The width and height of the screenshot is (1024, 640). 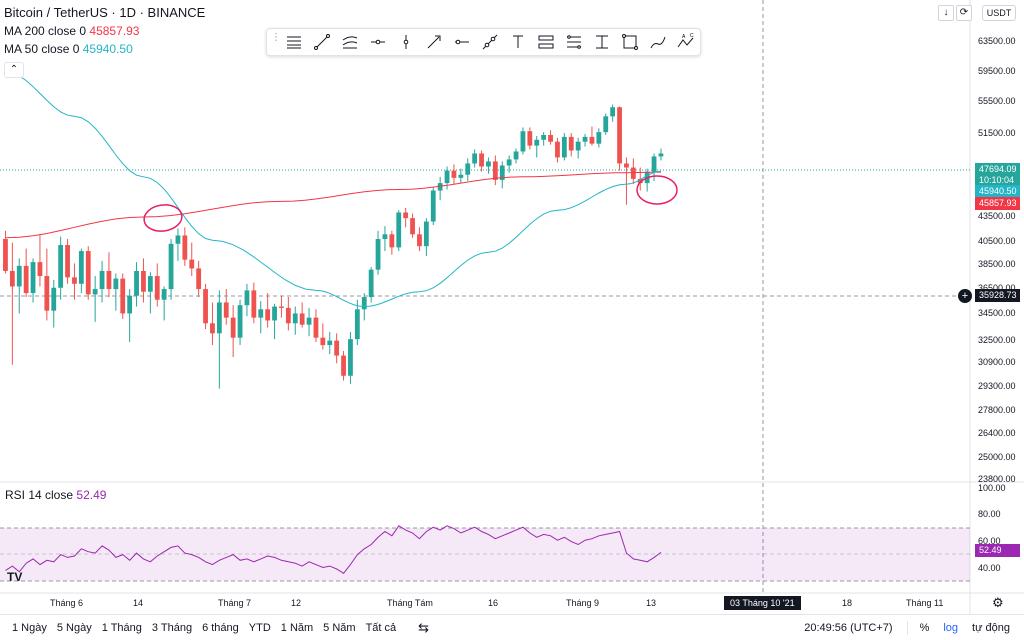 What do you see at coordinates (847, 603) in the screenshot?
I see `time-axis-label: 18` at bounding box center [847, 603].